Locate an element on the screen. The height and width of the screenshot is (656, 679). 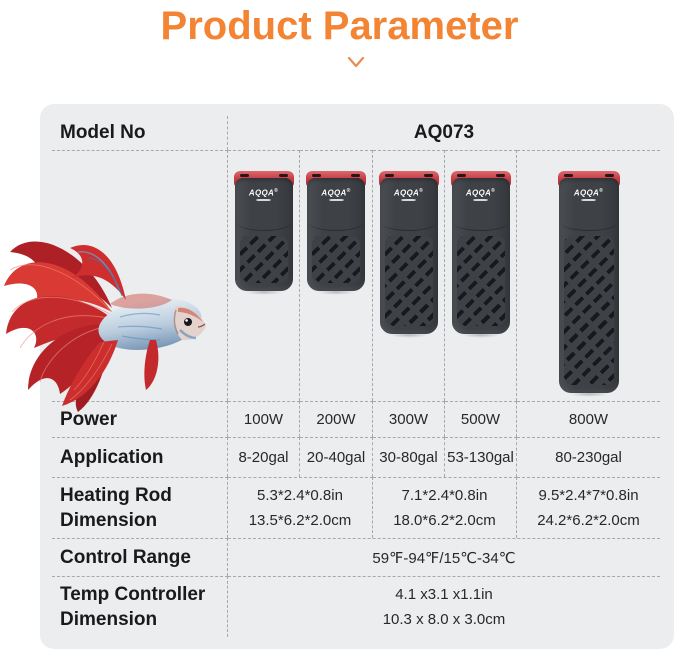
heater-image-800w: AQQA® is located at coordinates (588, 284).